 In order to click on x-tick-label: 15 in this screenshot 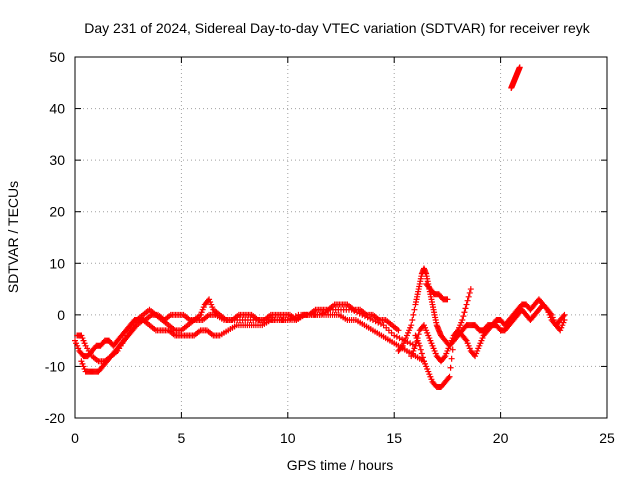, I will do `click(394, 438)`.